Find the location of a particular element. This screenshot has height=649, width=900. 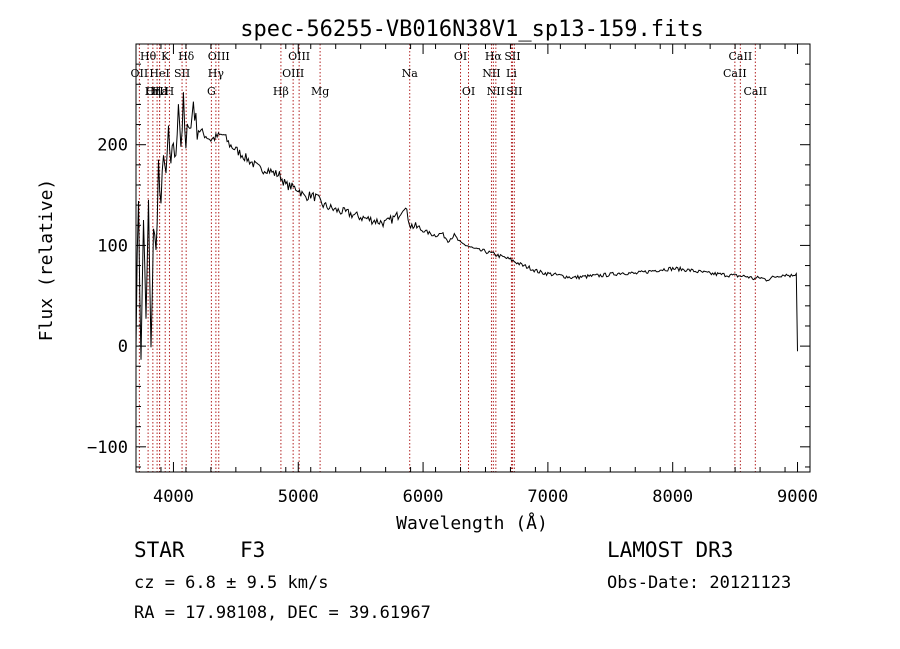

line-label-25: SII is located at coordinates (514, 91).